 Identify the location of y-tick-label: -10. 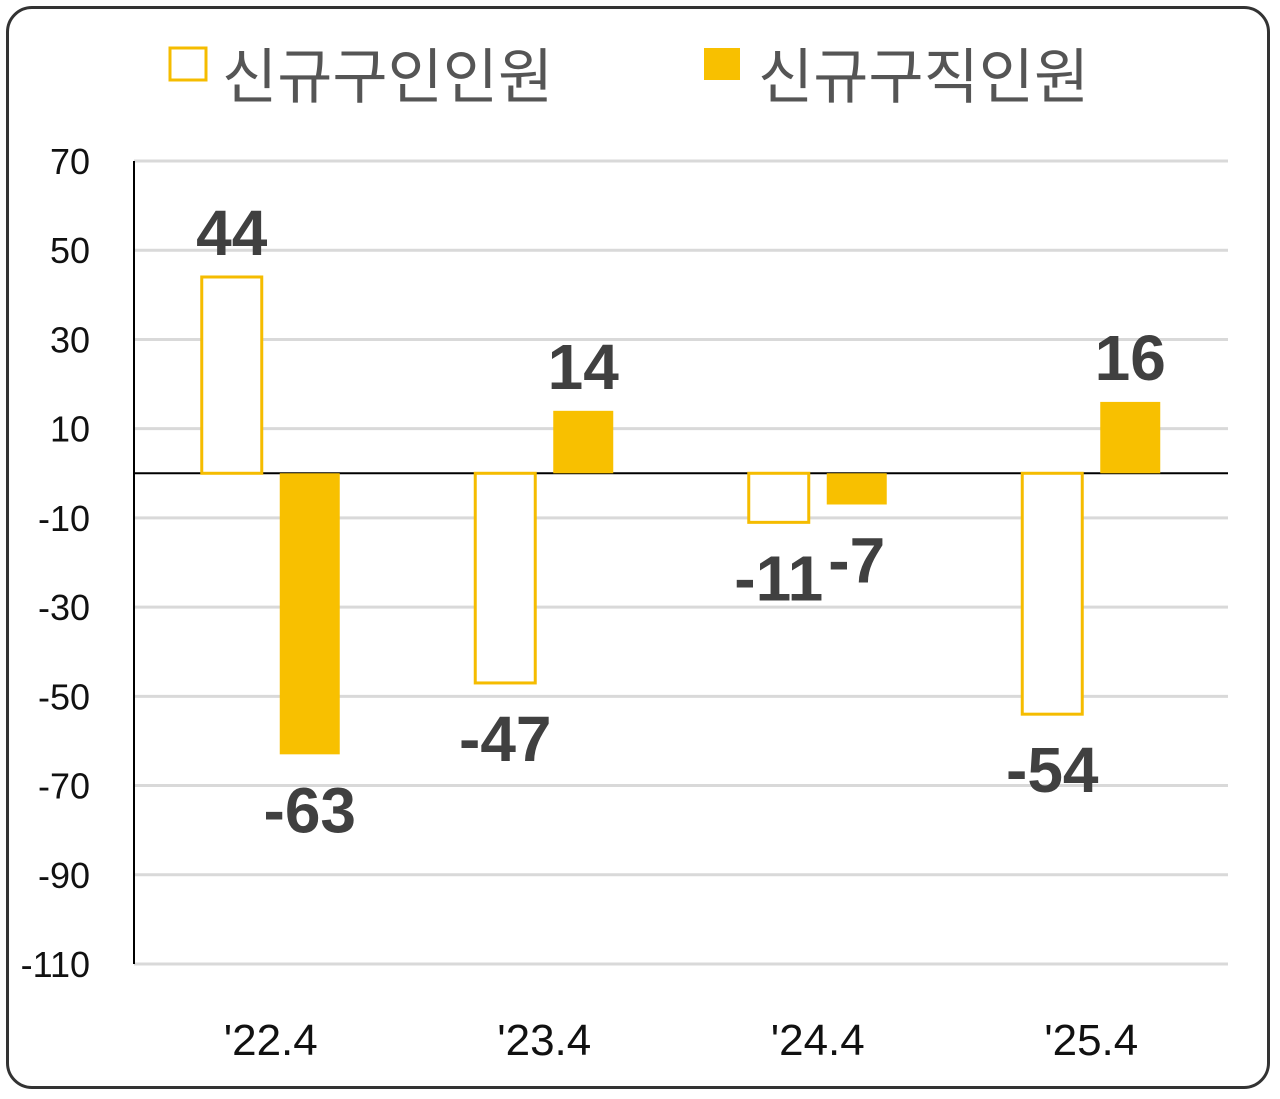
(64, 518).